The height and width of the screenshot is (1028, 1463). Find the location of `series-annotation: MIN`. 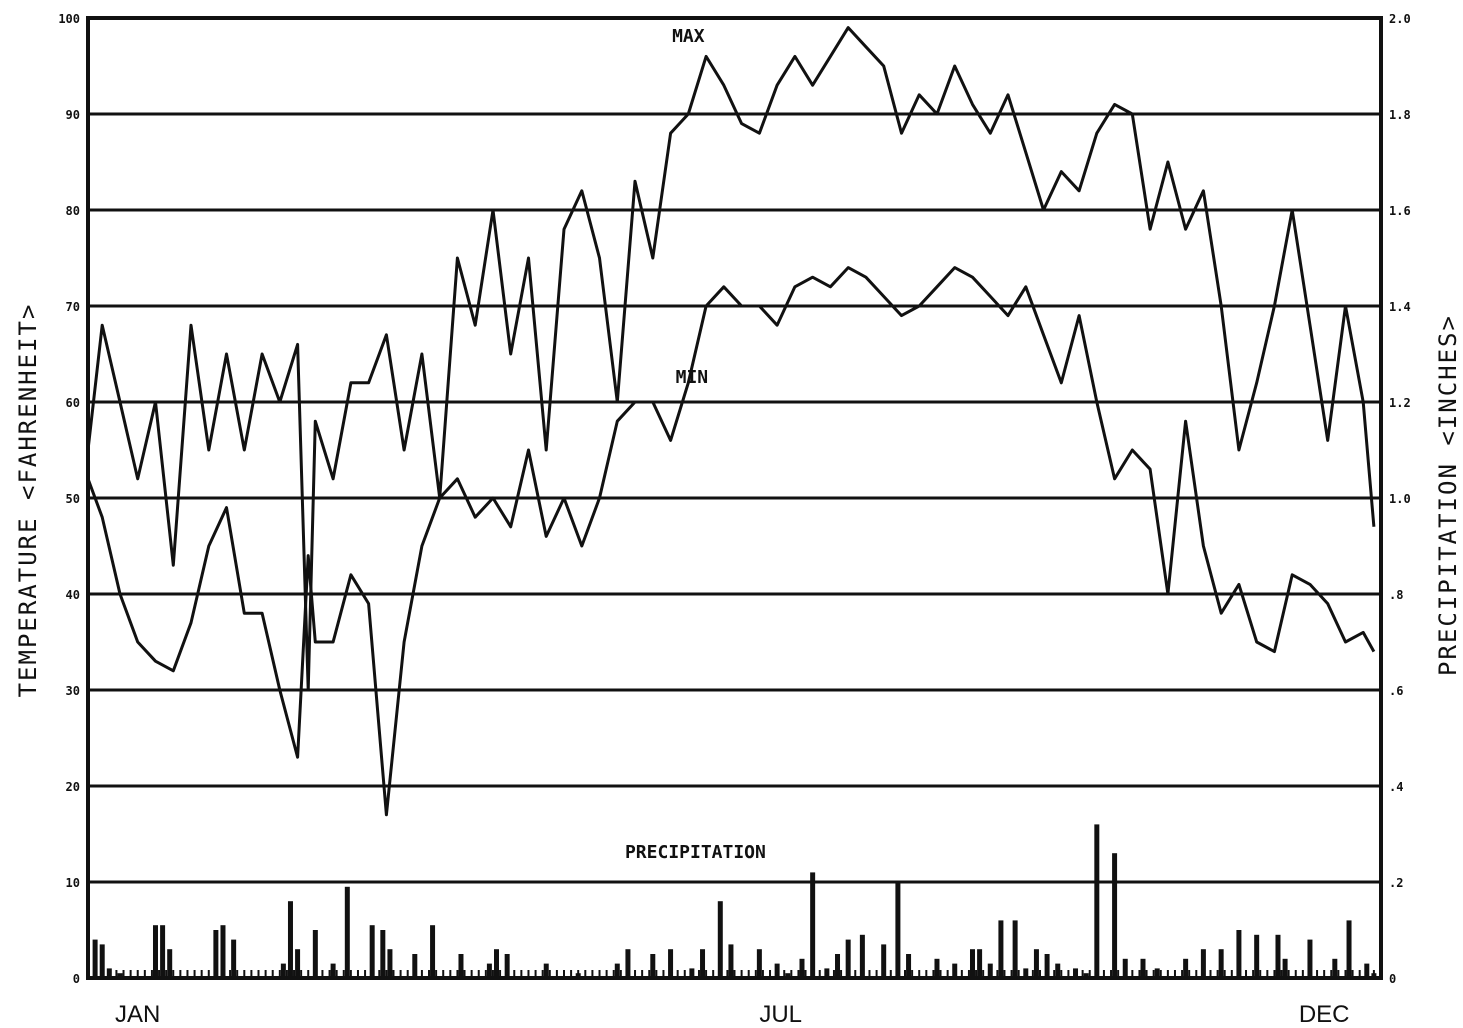

series-annotation: MIN is located at coordinates (692, 377).